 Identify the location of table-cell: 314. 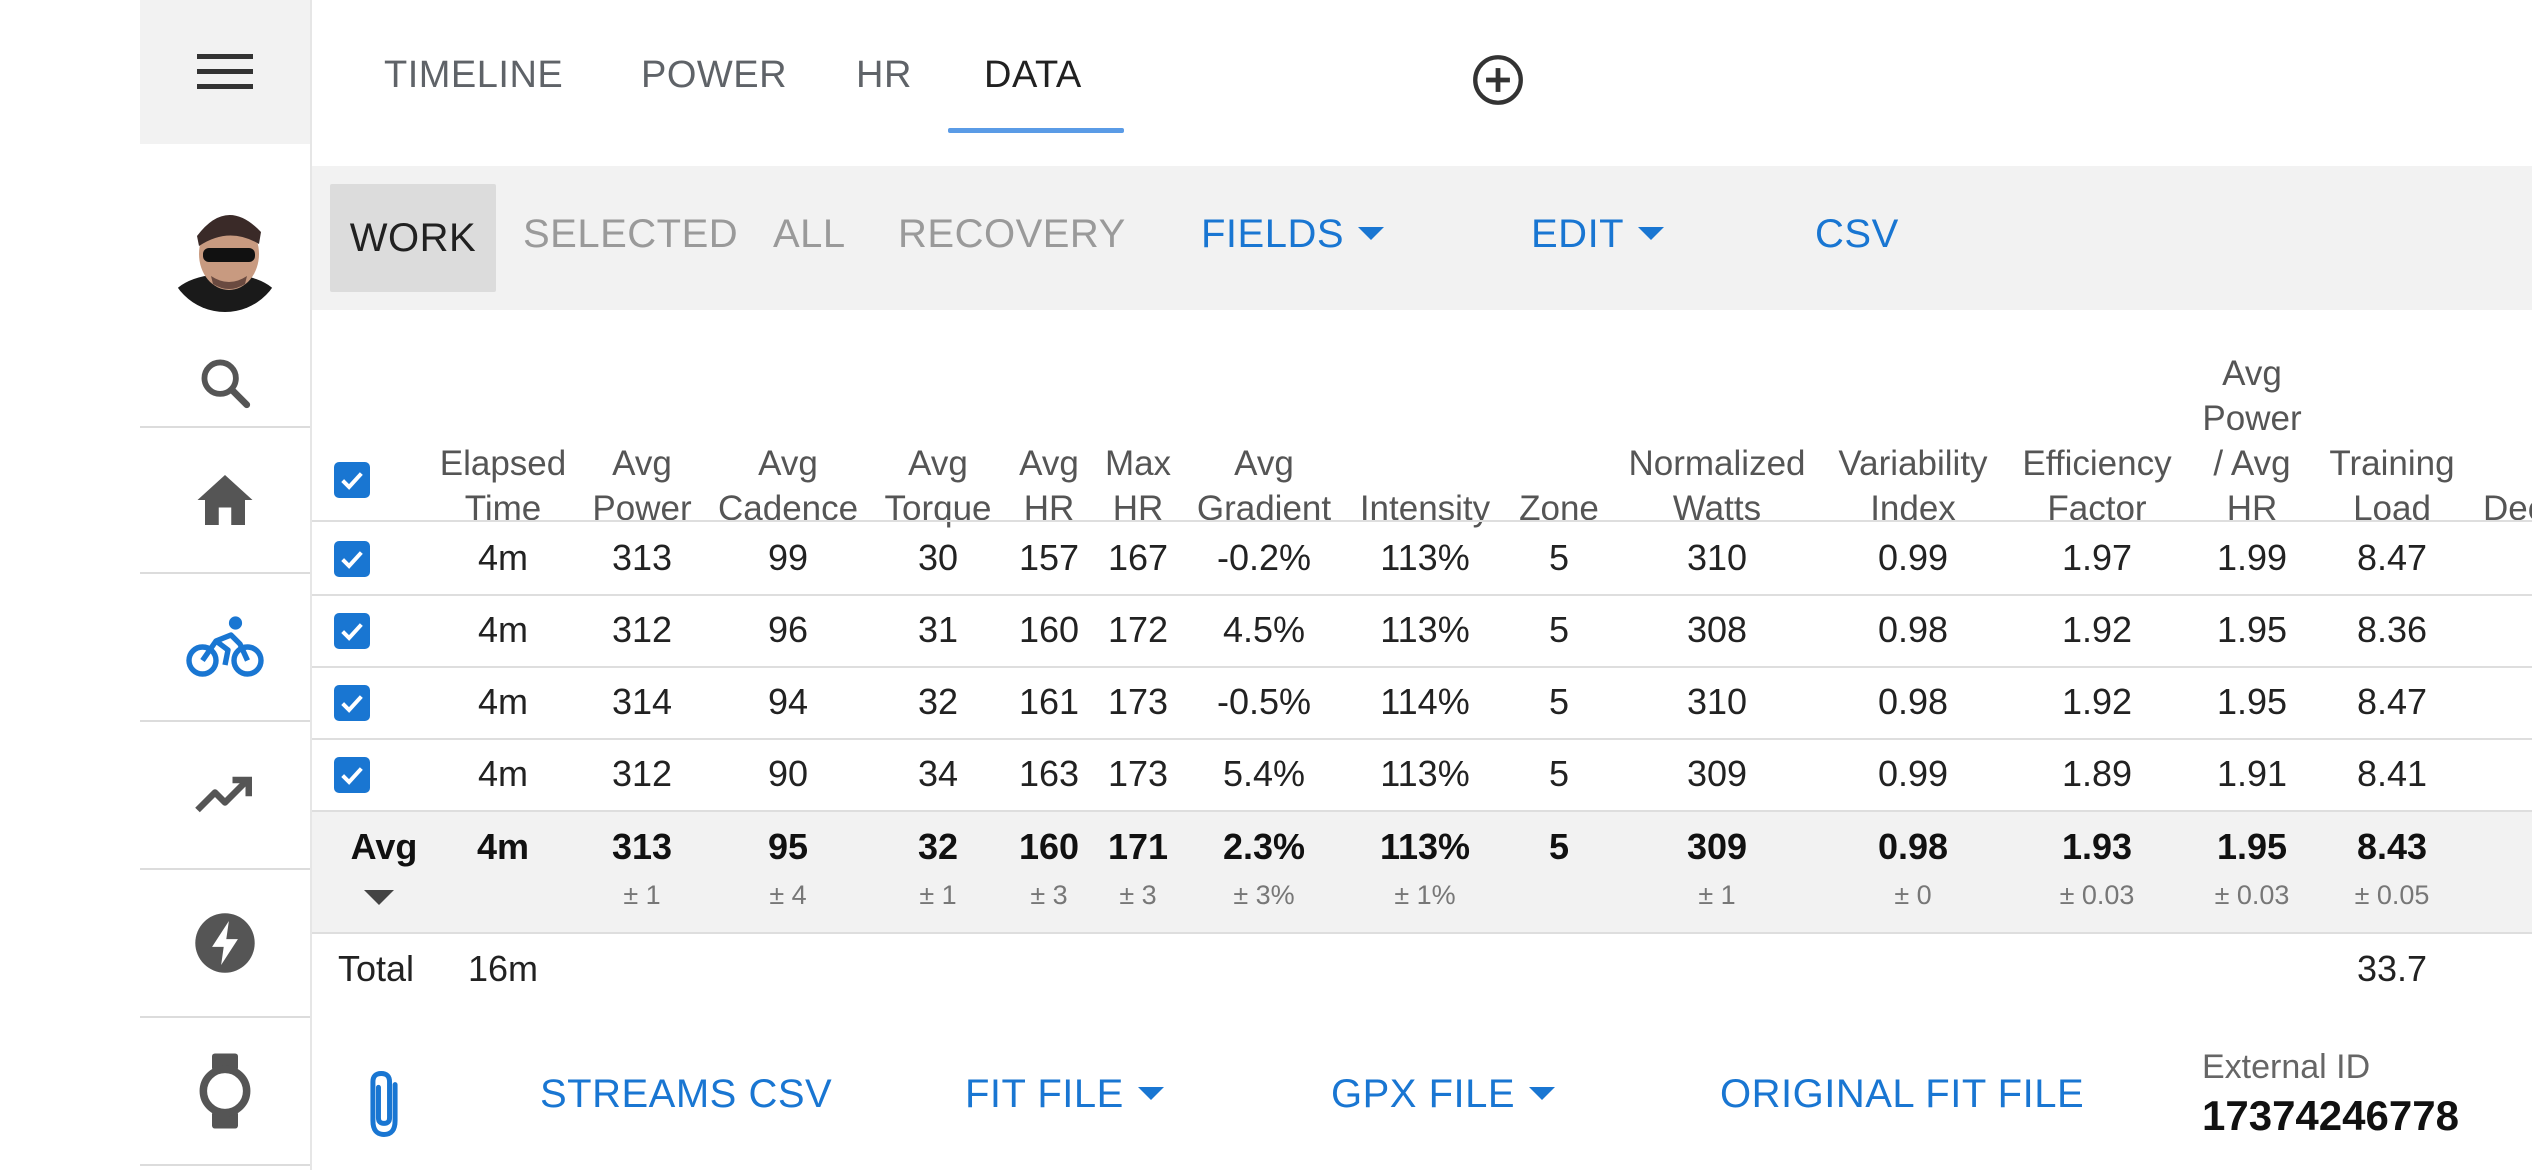
(642, 701).